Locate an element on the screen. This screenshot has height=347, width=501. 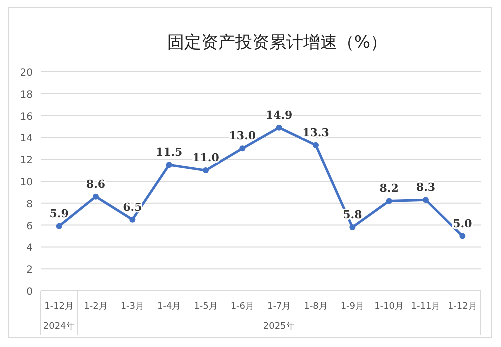
y-tick-label: 14 is located at coordinates (26, 139).